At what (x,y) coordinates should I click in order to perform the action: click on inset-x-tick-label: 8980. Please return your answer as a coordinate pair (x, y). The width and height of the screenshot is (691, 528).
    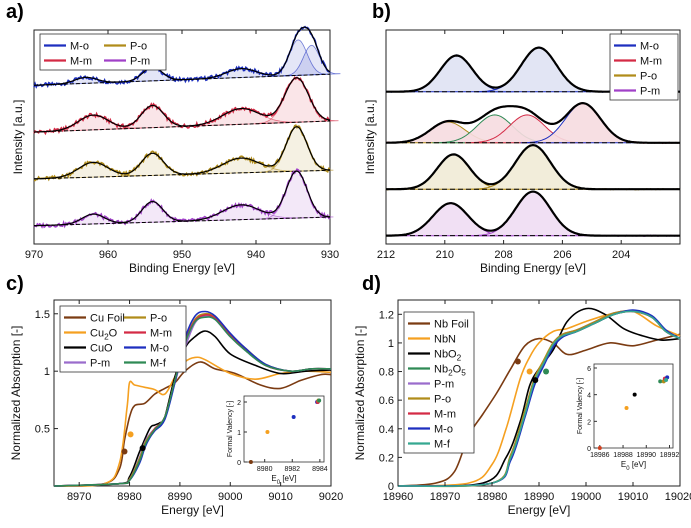
    Looking at the image, I should click on (265, 469).